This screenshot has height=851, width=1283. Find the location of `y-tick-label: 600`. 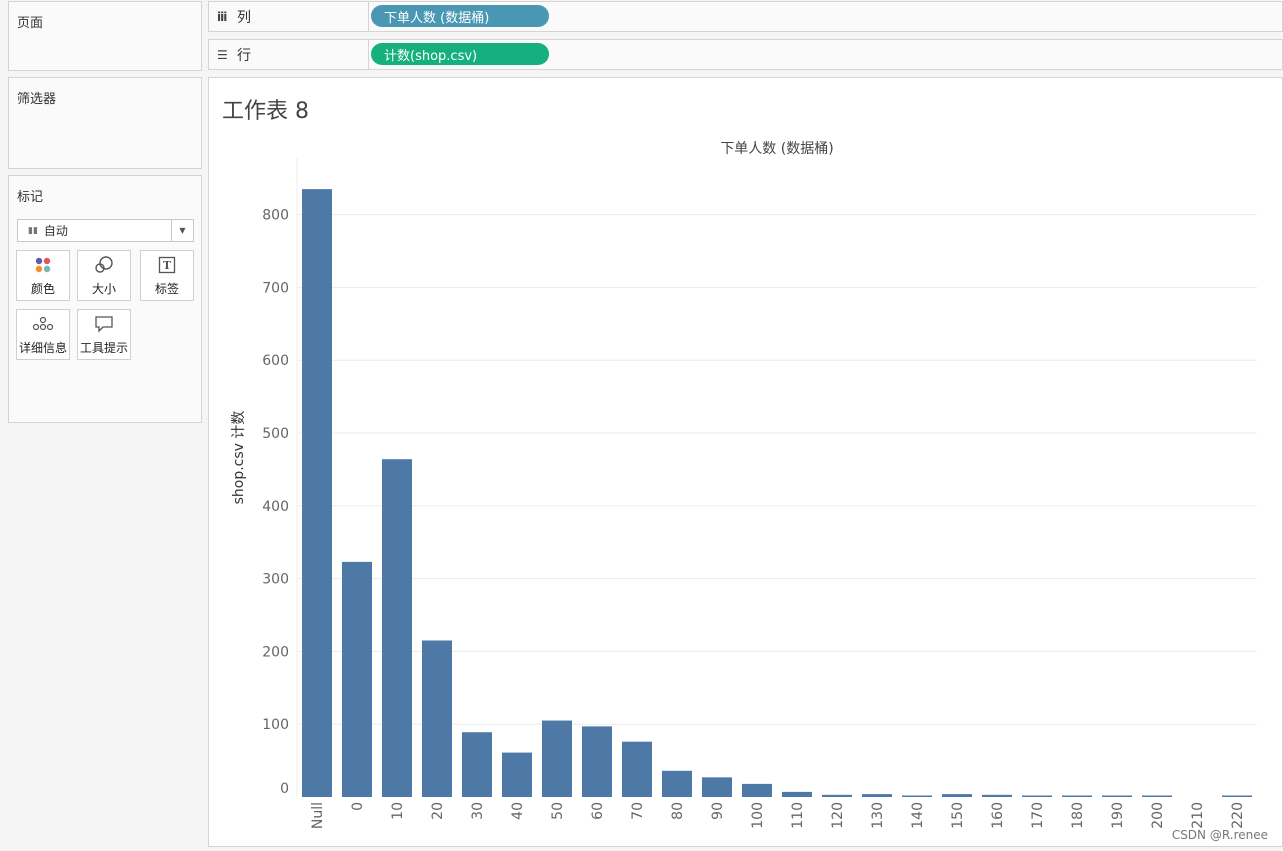

y-tick-label: 600 is located at coordinates (275, 361).